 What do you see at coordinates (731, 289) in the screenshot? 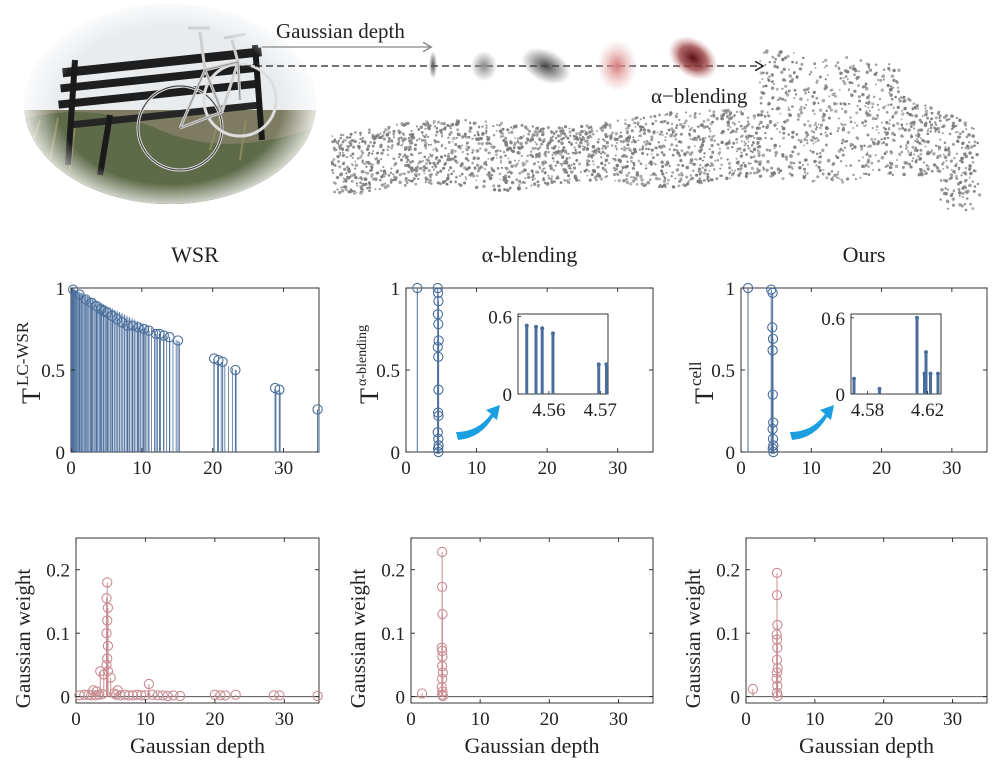
I see `y-tick-label: 1` at bounding box center [731, 289].